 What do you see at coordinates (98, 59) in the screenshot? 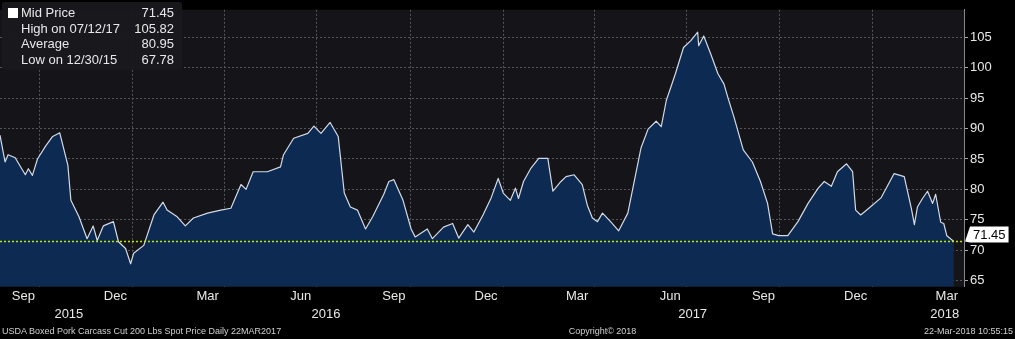
I see `text: Low on 12/30/15 67.78` at bounding box center [98, 59].